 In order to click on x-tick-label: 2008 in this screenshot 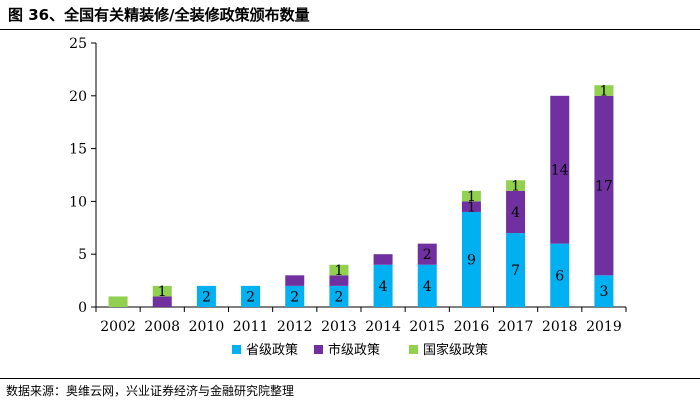, I will do `click(162, 327)`.